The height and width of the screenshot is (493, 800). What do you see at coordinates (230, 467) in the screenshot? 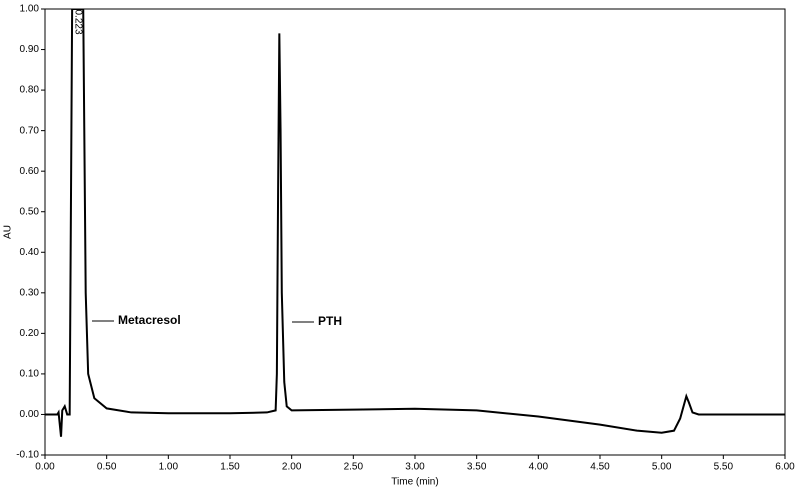
I see `x-tick-label: 1.50` at bounding box center [230, 467].